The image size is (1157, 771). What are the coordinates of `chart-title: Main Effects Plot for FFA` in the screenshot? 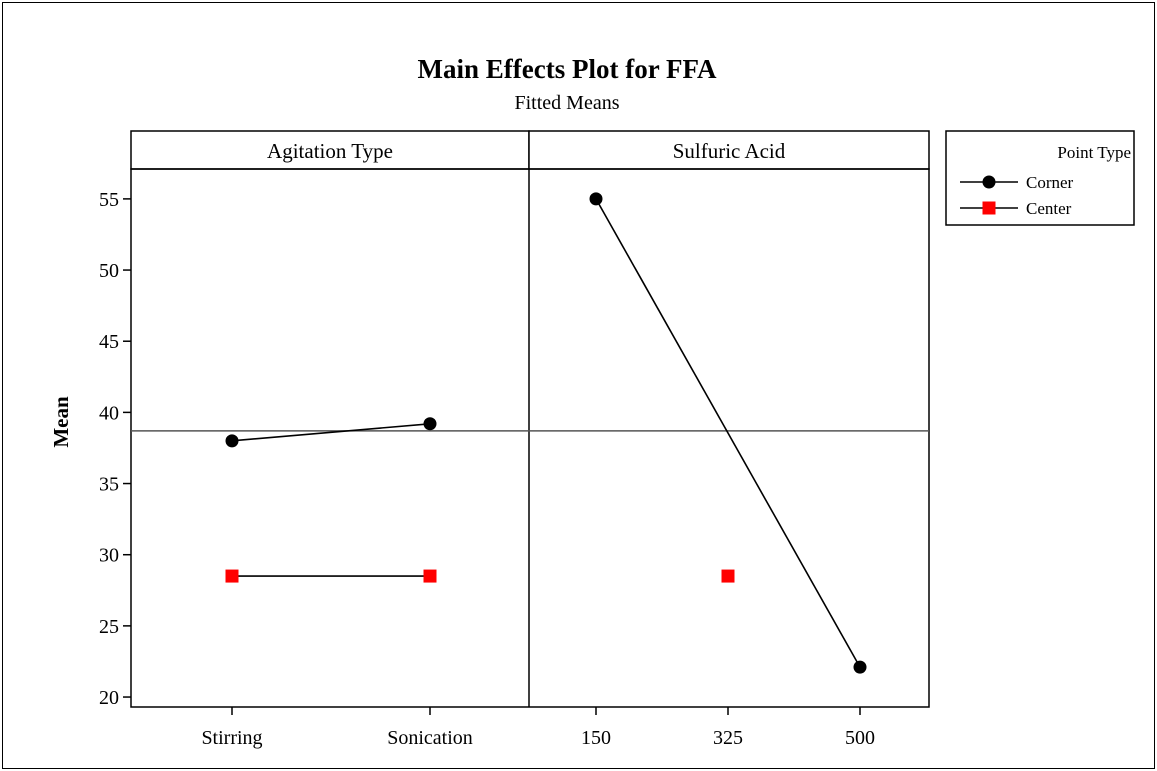 It's located at (567, 69).